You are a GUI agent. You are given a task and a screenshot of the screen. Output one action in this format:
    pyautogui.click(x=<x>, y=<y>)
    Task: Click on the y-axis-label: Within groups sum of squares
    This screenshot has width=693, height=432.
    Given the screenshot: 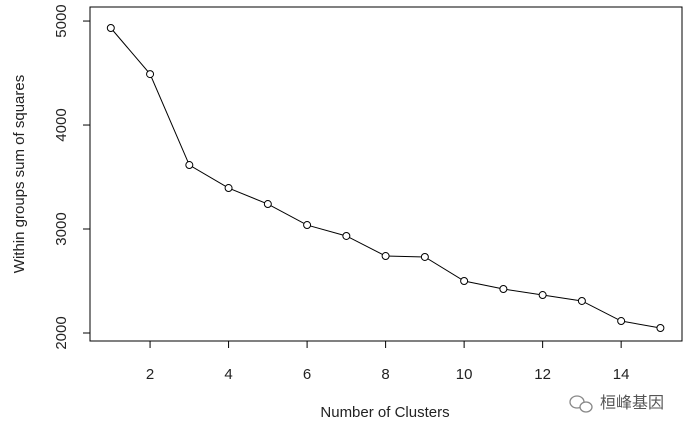 What is the action you would take?
    pyautogui.click(x=19, y=174)
    